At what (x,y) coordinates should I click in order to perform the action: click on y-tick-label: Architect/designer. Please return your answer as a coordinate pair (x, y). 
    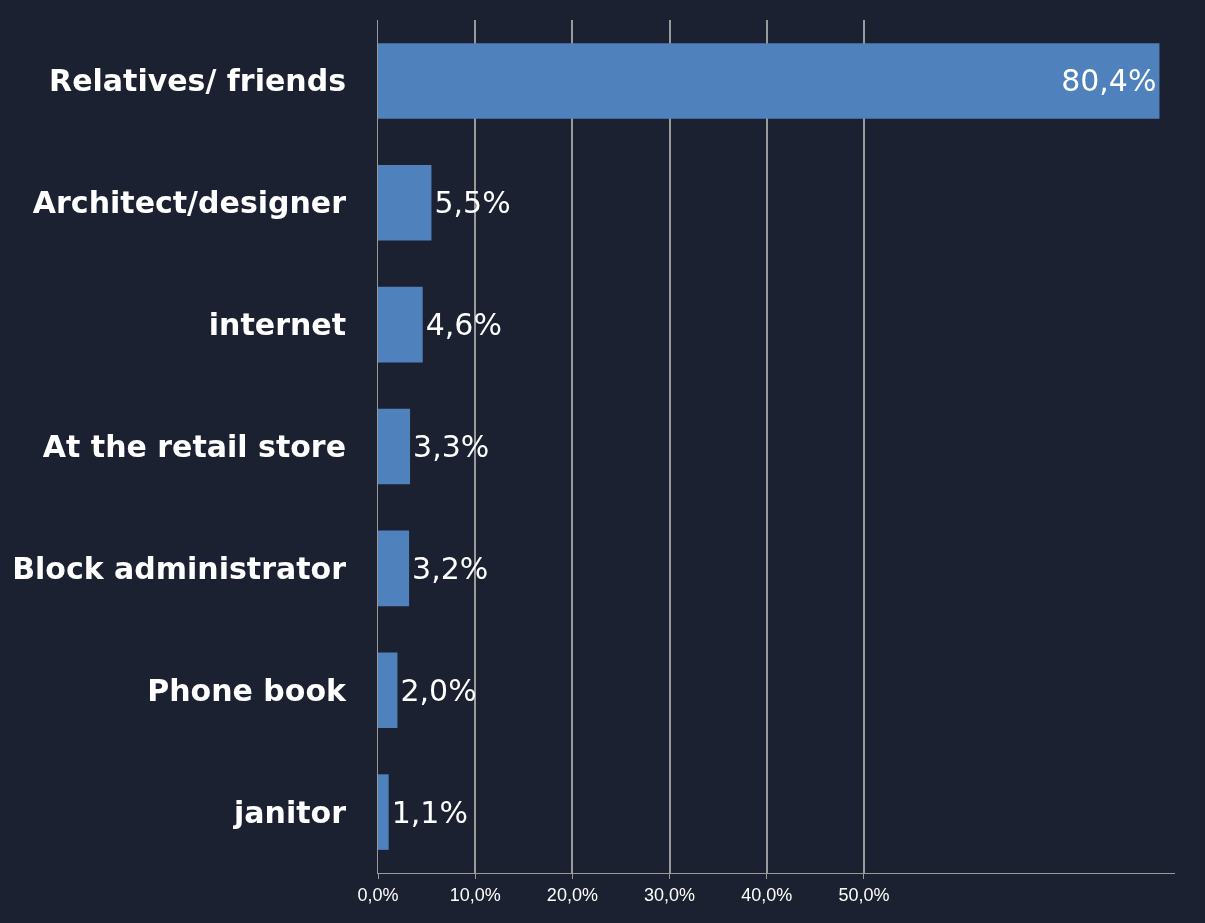
    Looking at the image, I should click on (189, 203).